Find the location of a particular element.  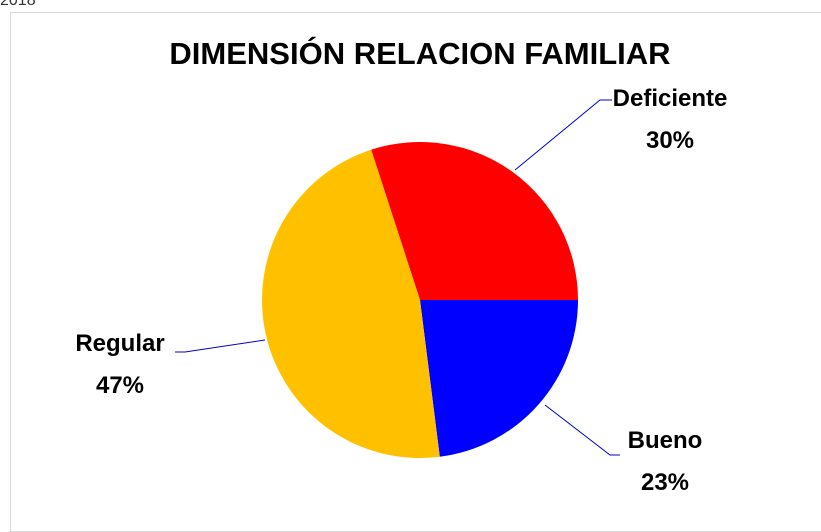

data-label: Bueno 23% is located at coordinates (665, 462).